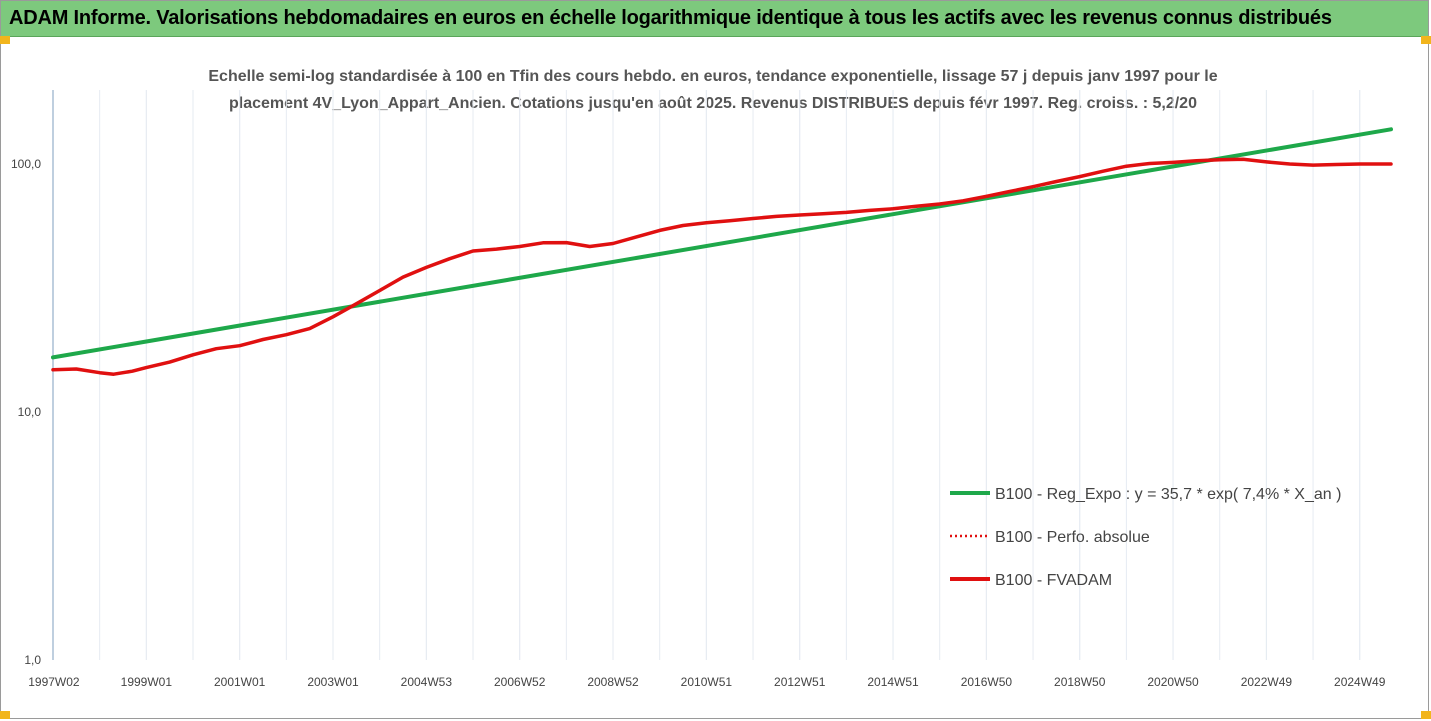 This screenshot has width=1431, height=721. Describe the element at coordinates (147, 682) in the screenshot. I see `x-tick-label: 1999W01` at that location.